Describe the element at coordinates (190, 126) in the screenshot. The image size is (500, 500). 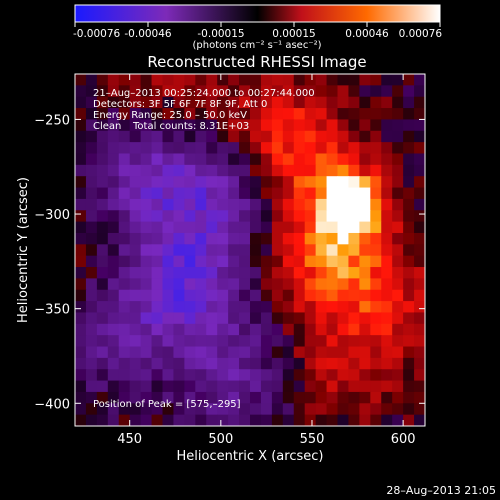
I see `total-counts-text: Total counts: 8.31E+03` at that location.